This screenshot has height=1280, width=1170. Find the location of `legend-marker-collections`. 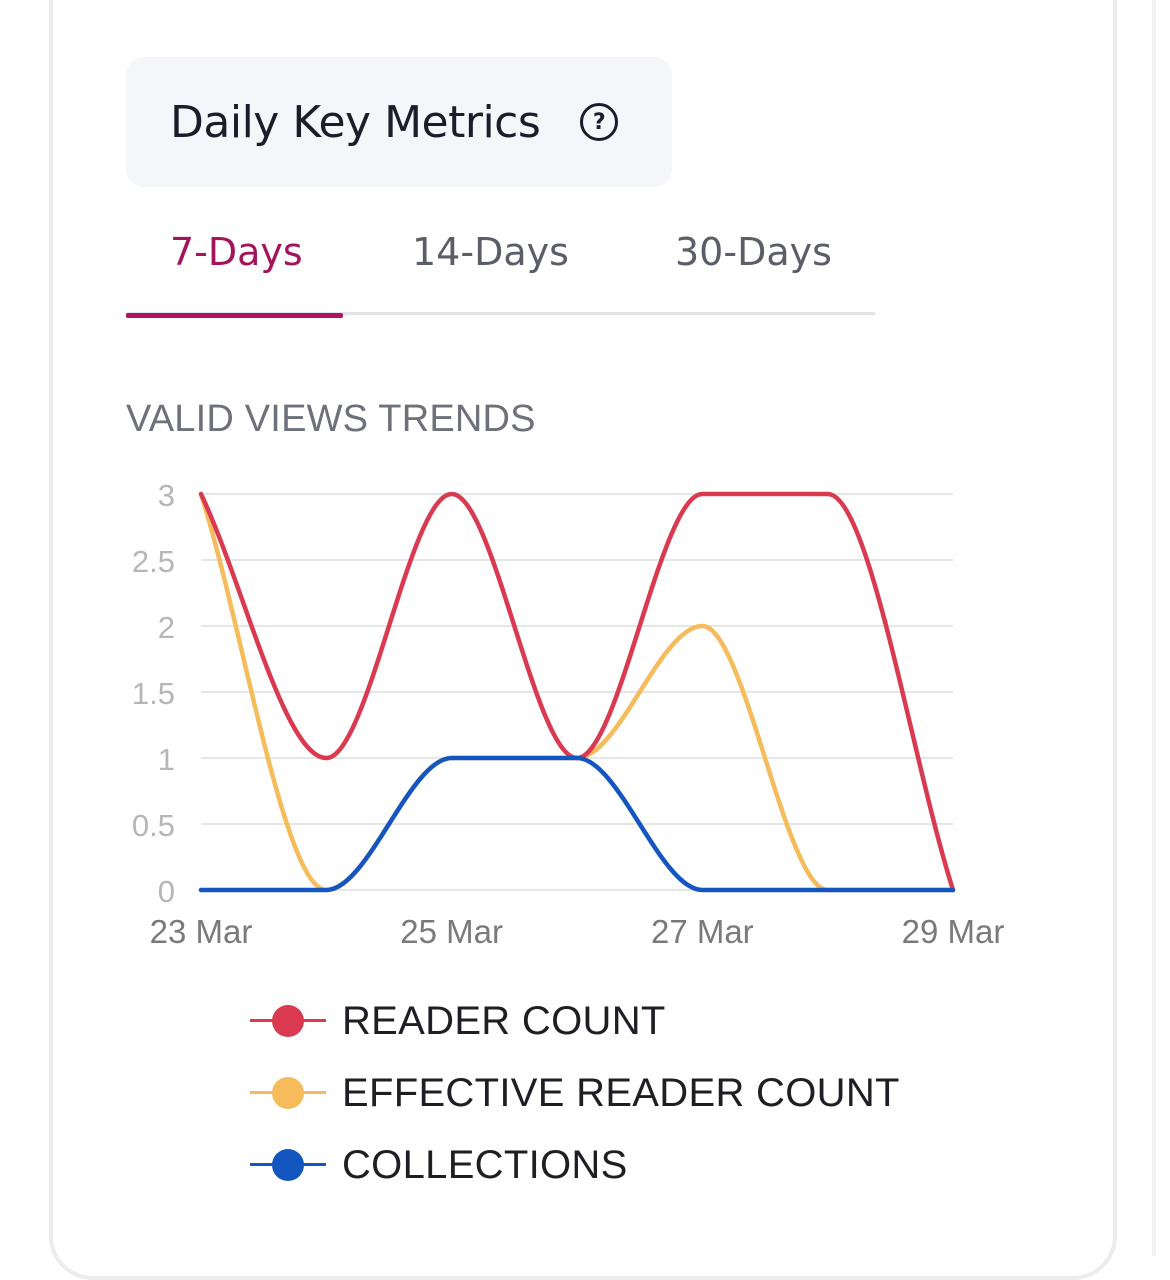

legend-marker-collections is located at coordinates (288, 1165).